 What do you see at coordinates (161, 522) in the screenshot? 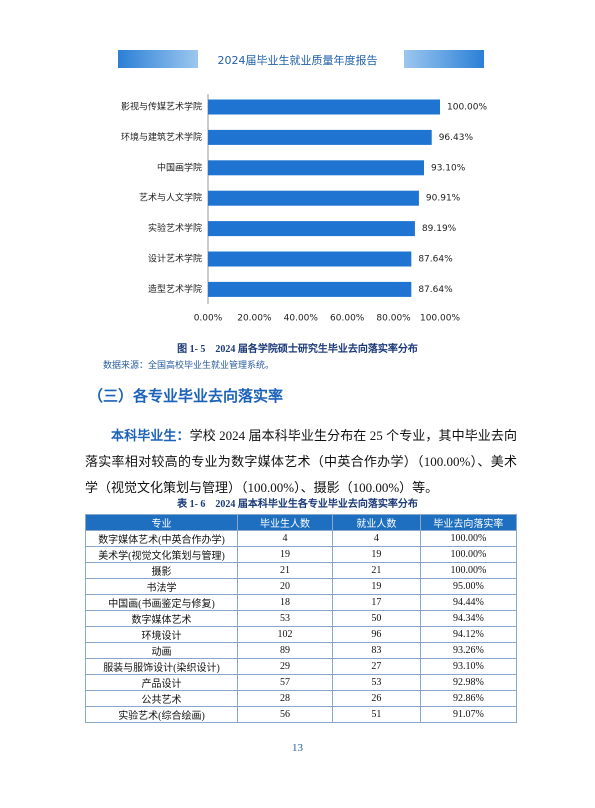
I see `table-header-cell: 专业` at bounding box center [161, 522].